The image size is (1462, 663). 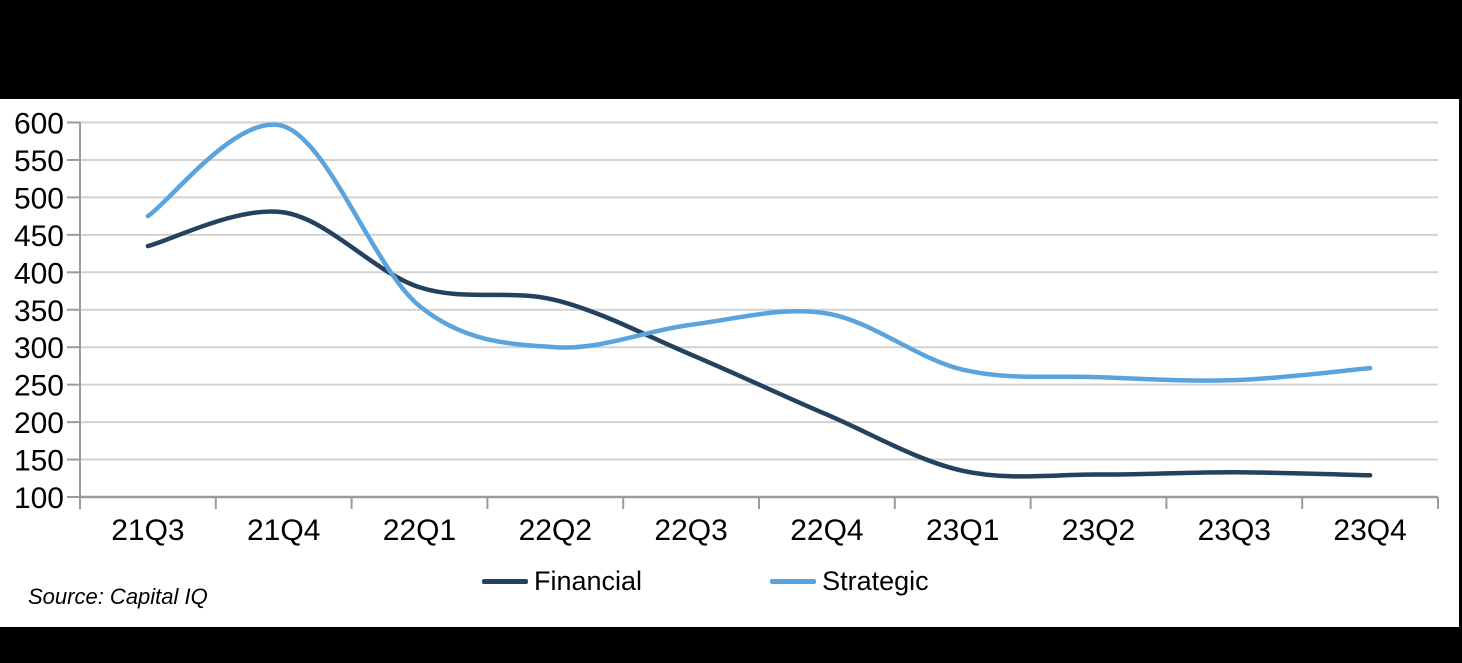 What do you see at coordinates (588, 581) in the screenshot?
I see `legend-label-financial: Financial` at bounding box center [588, 581].